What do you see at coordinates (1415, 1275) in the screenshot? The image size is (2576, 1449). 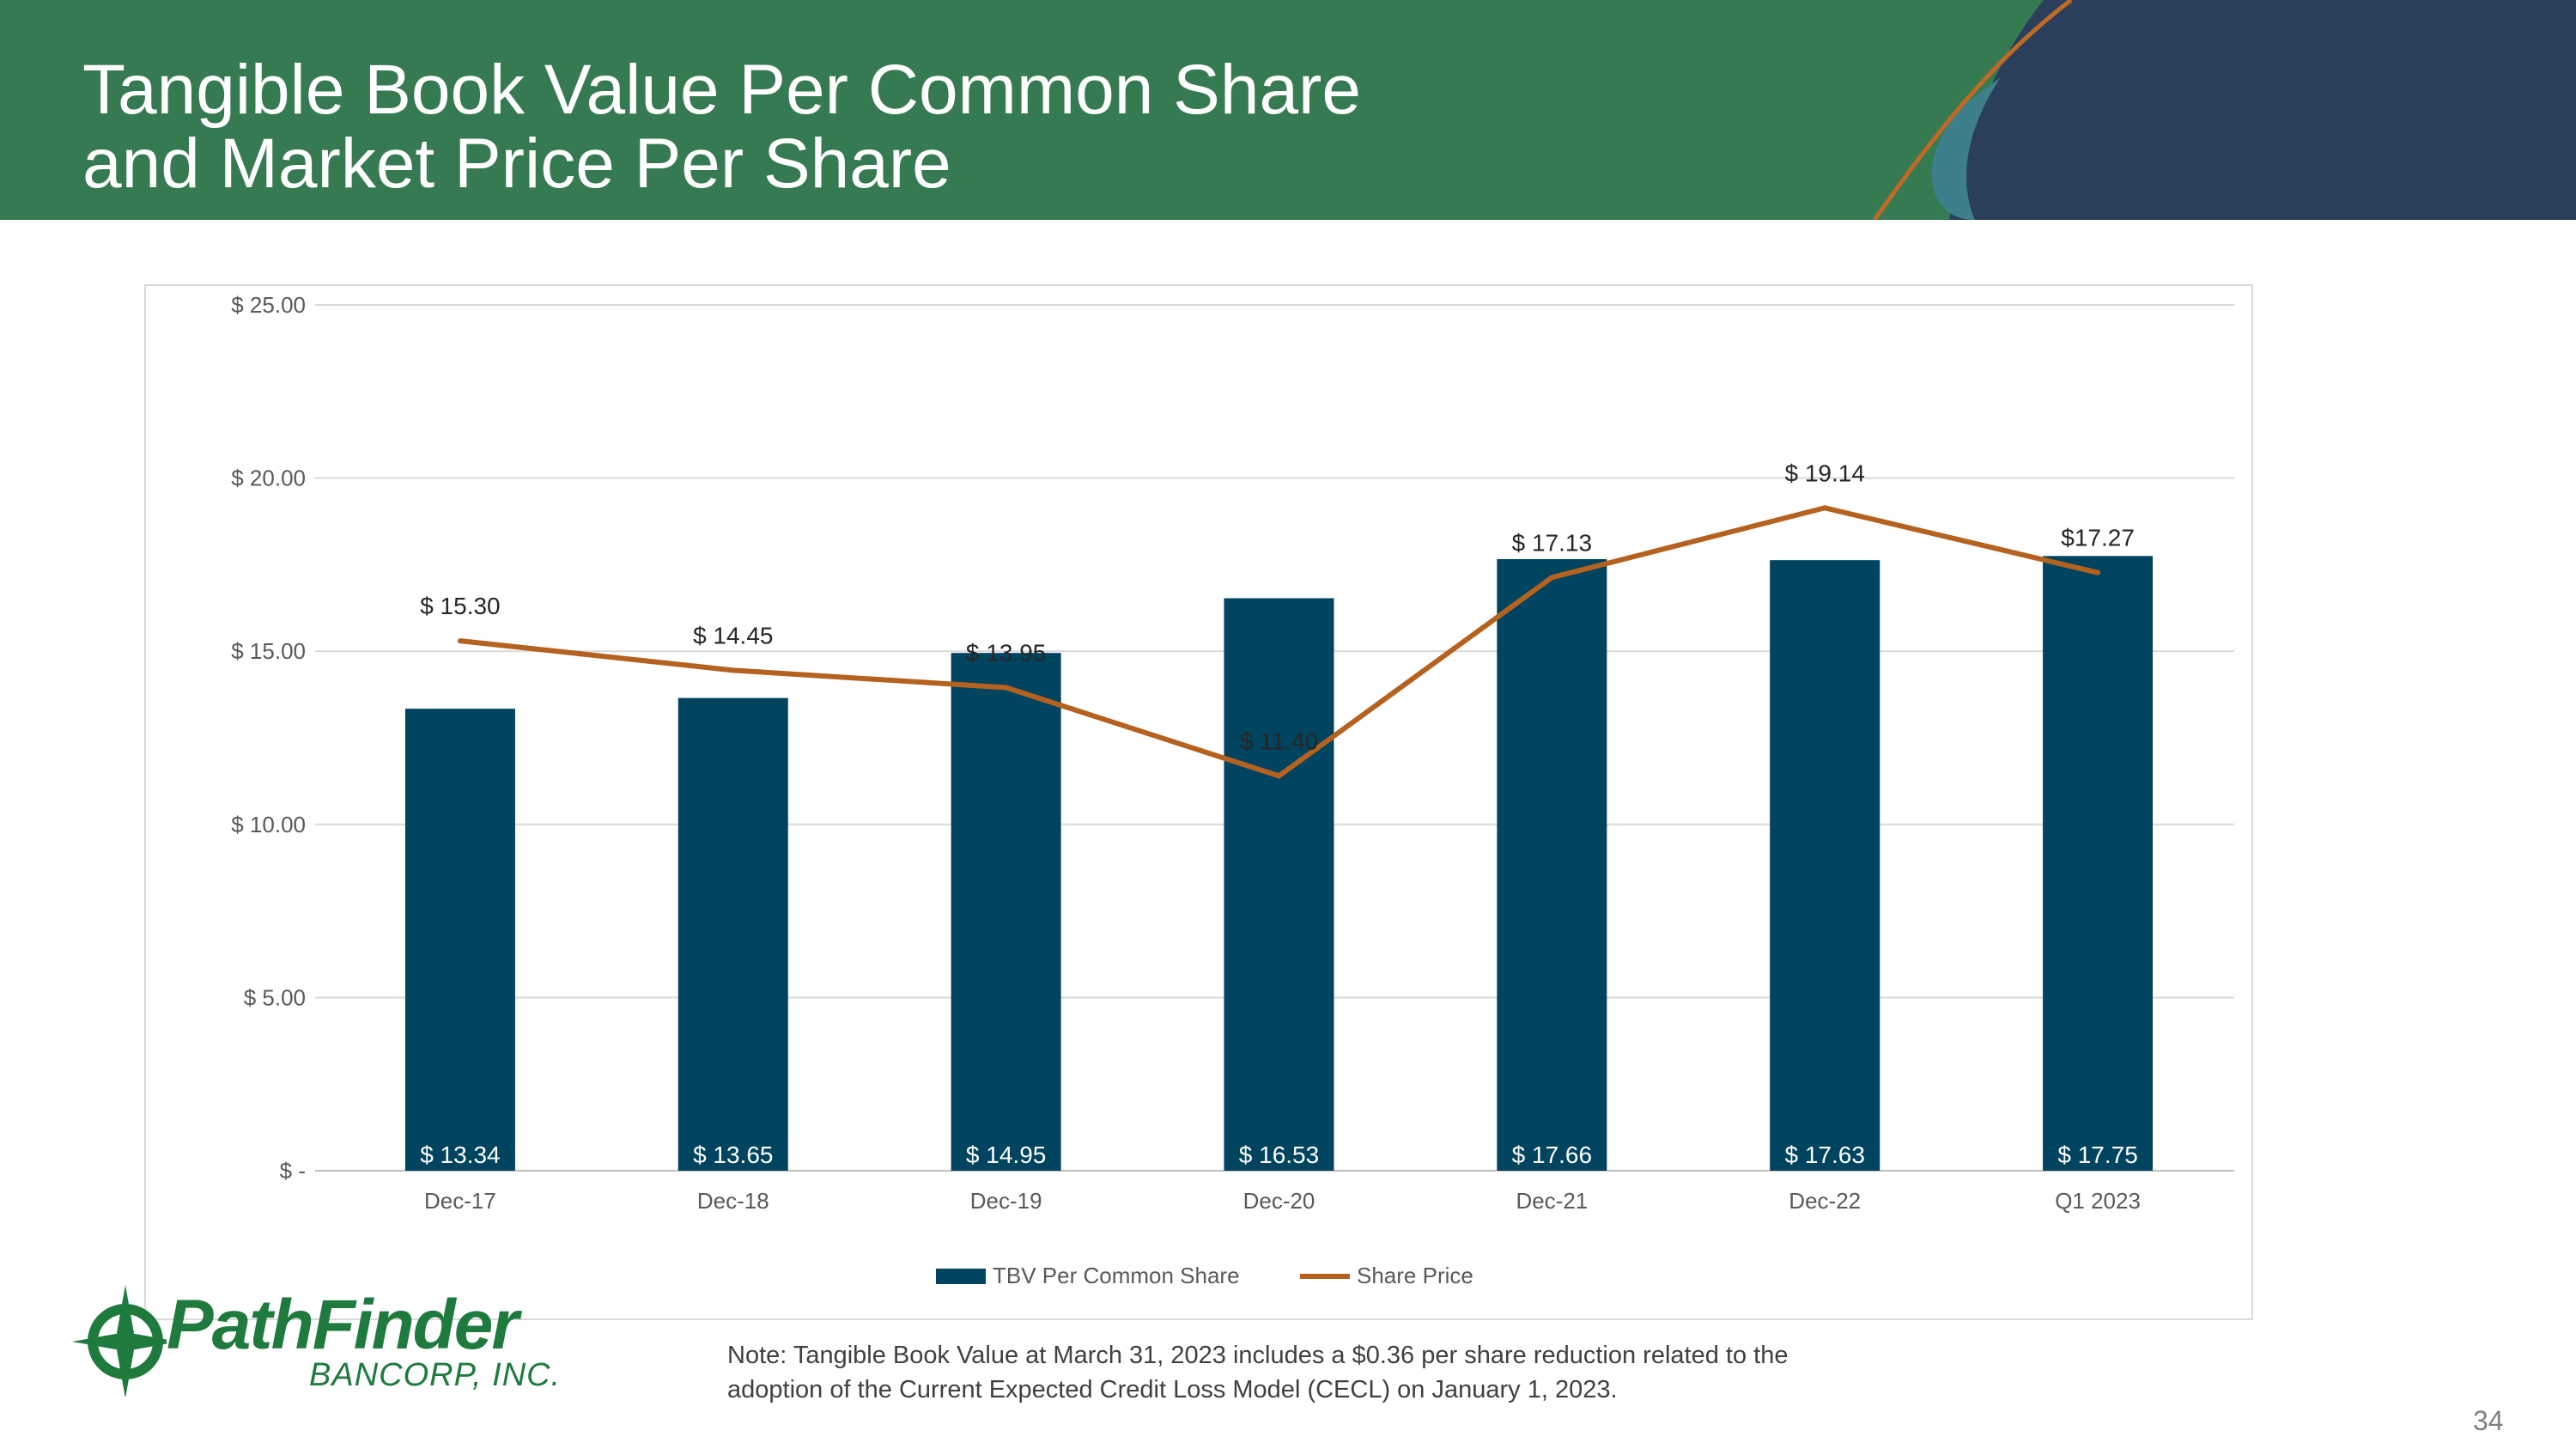 I see `legend-line-label: Share Price` at bounding box center [1415, 1275].